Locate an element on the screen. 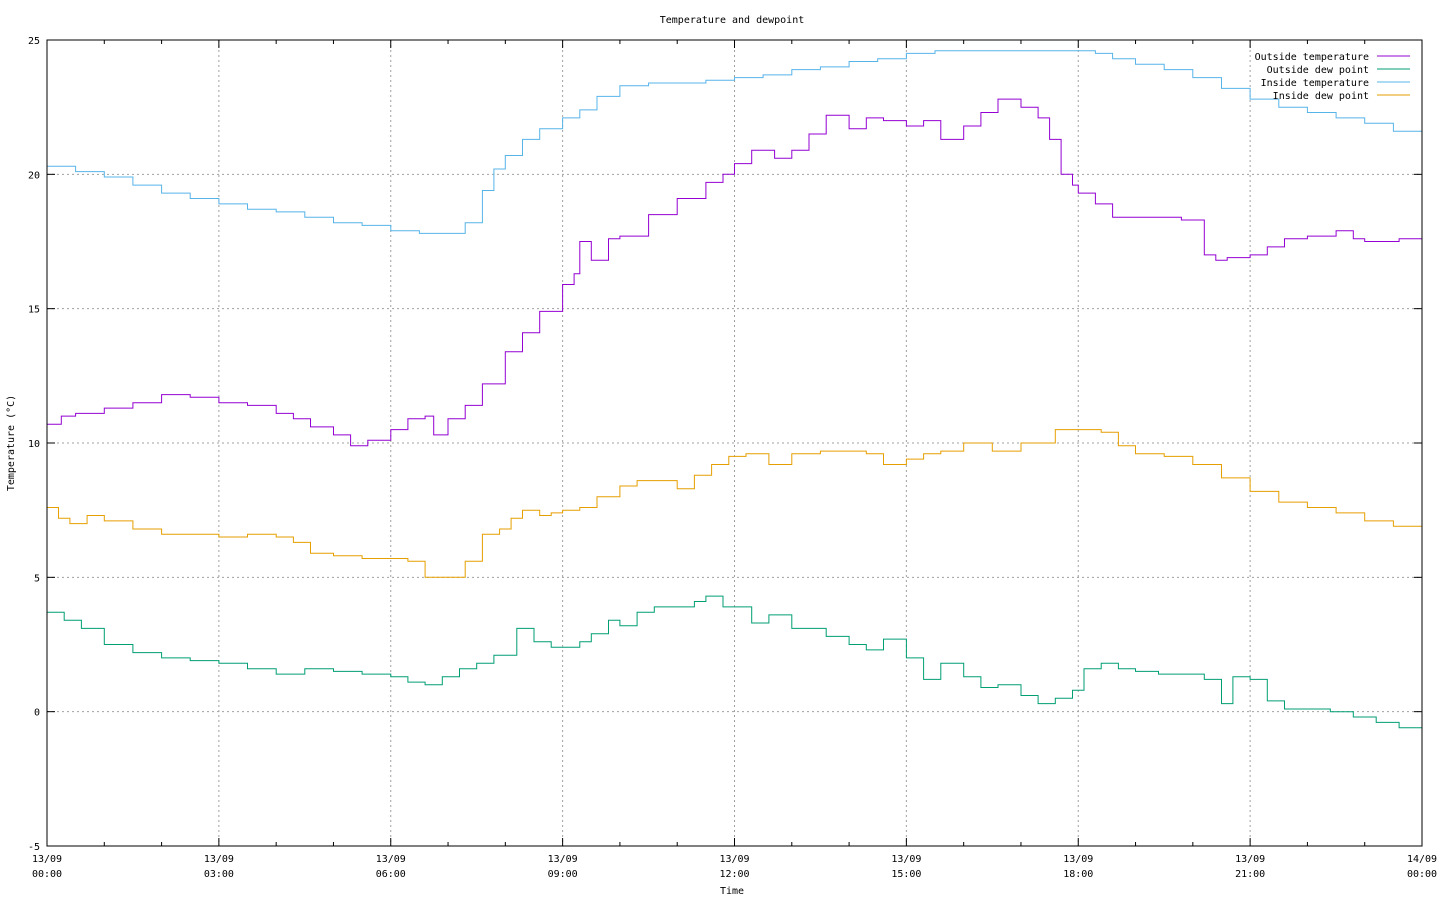  x-tick-time-label: 21:00 is located at coordinates (1250, 874).